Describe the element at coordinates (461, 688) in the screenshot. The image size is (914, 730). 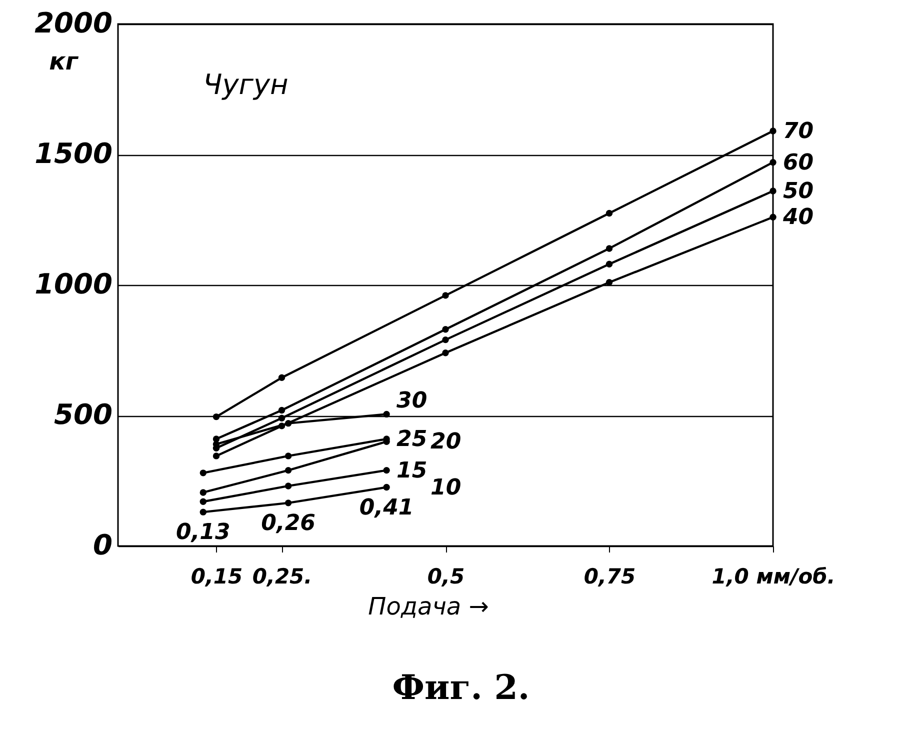
I see `text: Фиг. 2.` at that location.